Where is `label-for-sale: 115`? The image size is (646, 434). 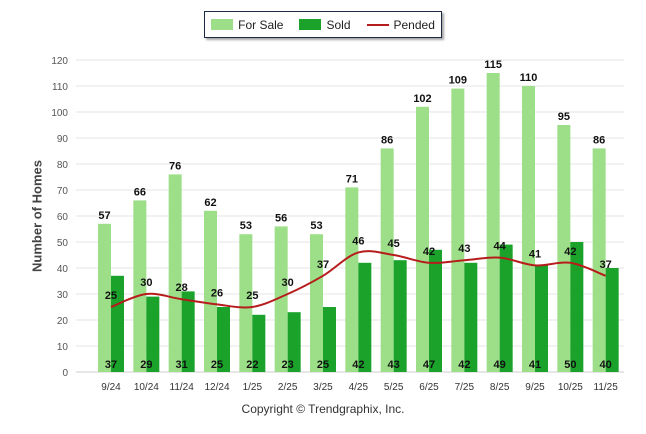 label-for-sale: 115 is located at coordinates (493, 65).